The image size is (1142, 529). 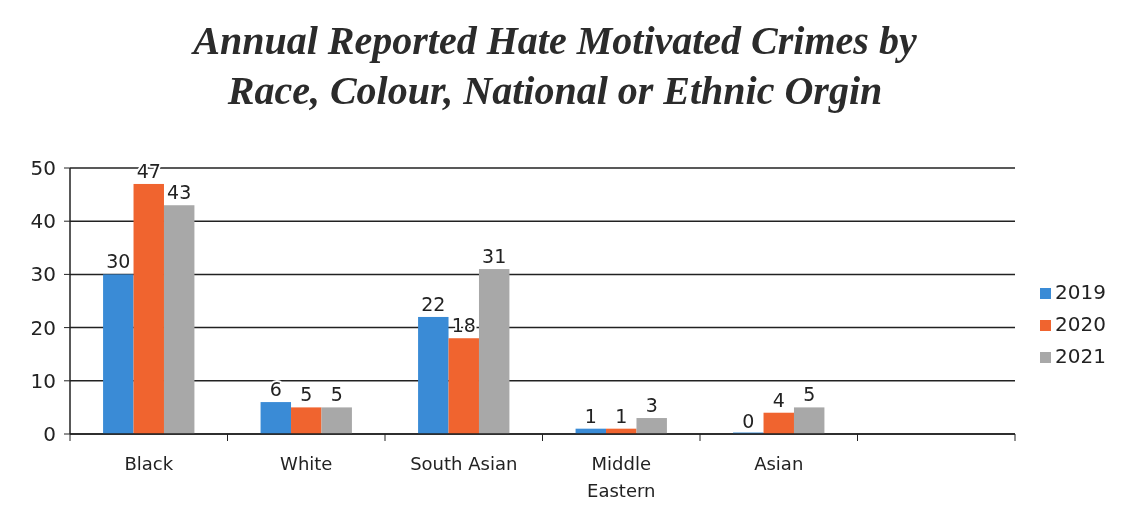 What do you see at coordinates (433, 303) in the screenshot?
I see `data-label: 22` at bounding box center [433, 303].